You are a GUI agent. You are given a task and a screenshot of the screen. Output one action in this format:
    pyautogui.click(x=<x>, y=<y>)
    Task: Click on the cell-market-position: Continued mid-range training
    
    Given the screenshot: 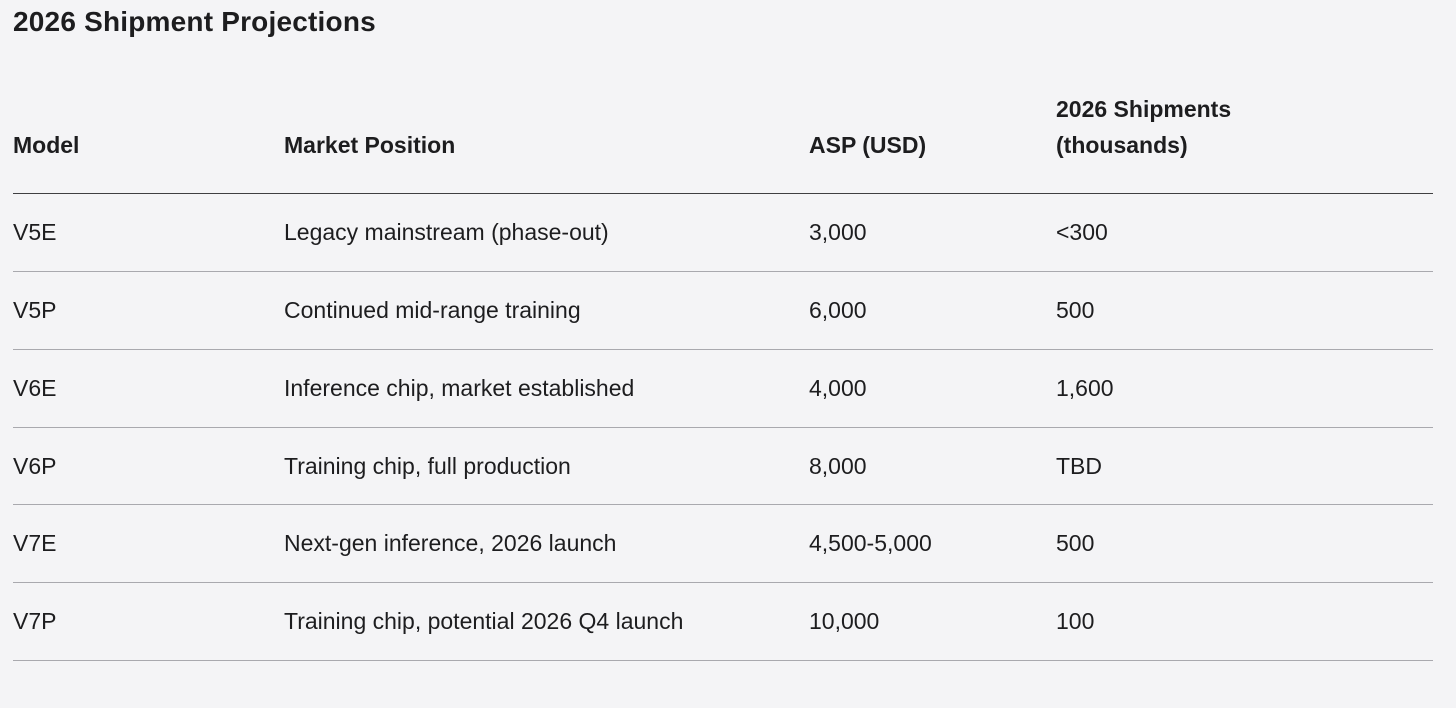 What is the action you would take?
    pyautogui.click(x=546, y=310)
    